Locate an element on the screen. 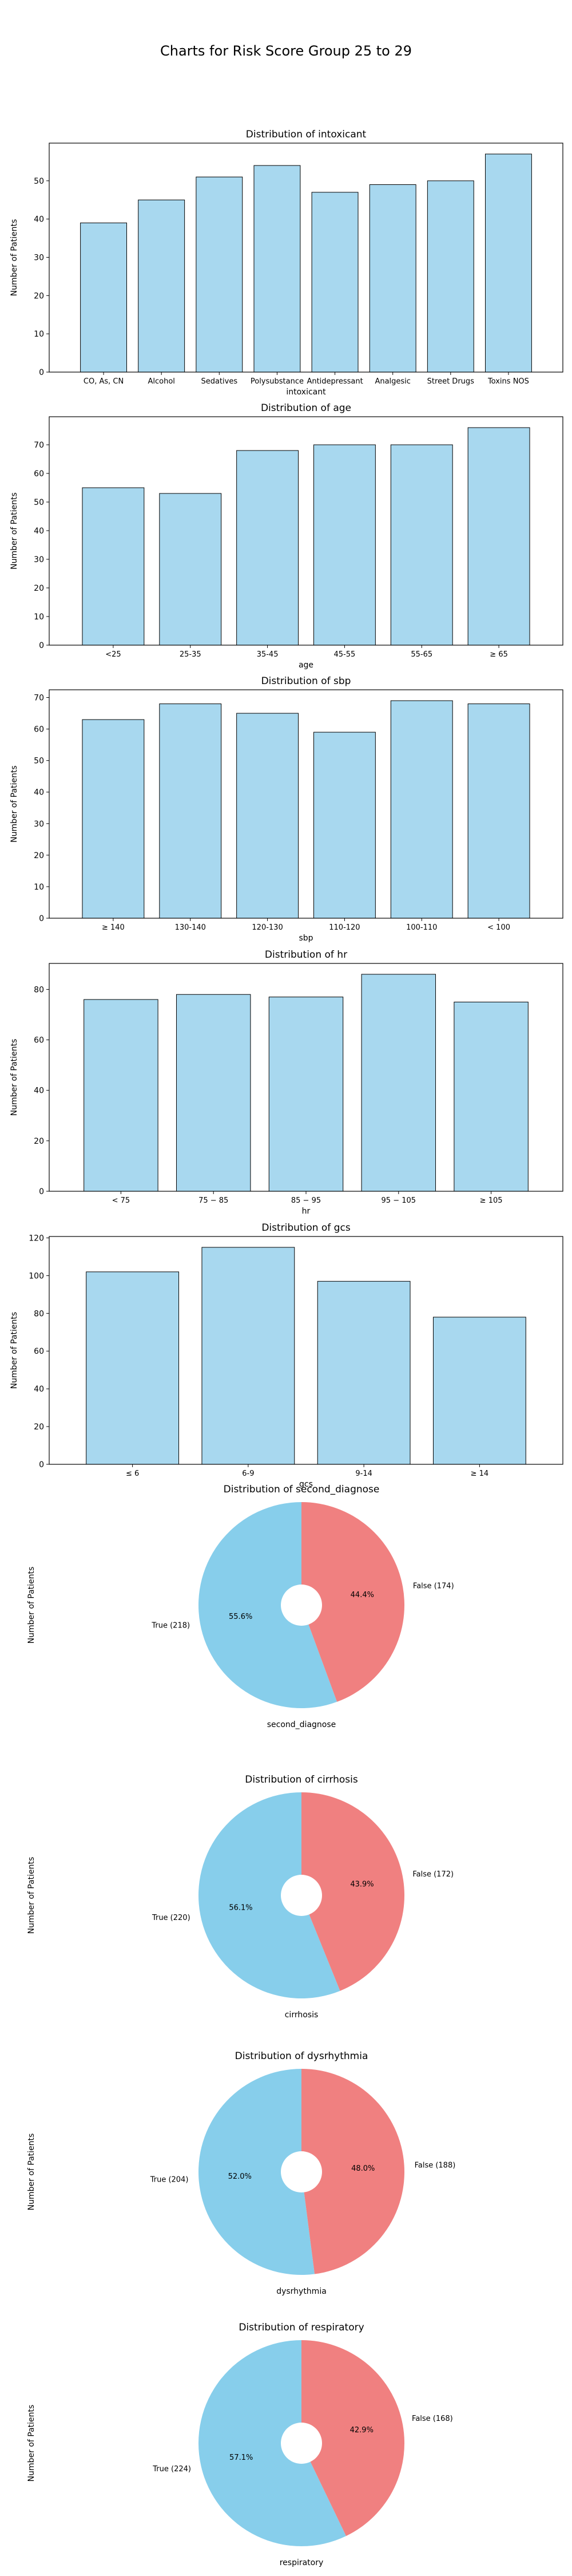 This screenshot has height=2576, width=572. x-tick-label: Analgesic is located at coordinates (393, 381).